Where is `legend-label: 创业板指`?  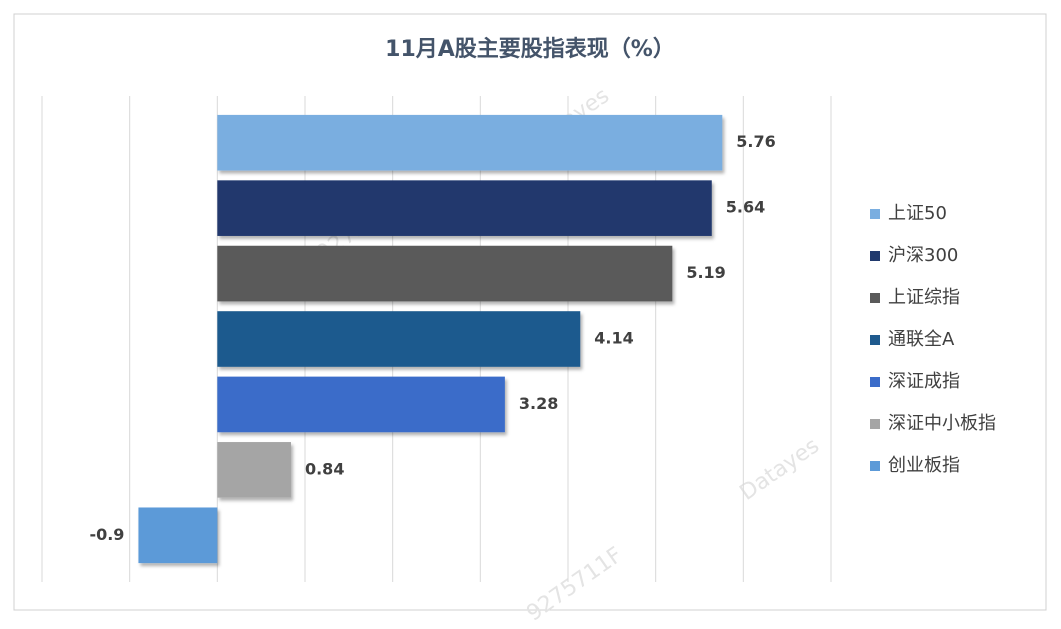 legend-label: 创业板指 is located at coordinates (924, 465).